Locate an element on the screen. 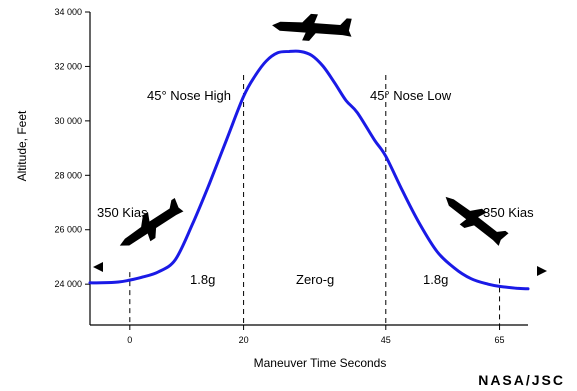  x-axis-title: Maneuver Time Seconds is located at coordinates (320, 363).